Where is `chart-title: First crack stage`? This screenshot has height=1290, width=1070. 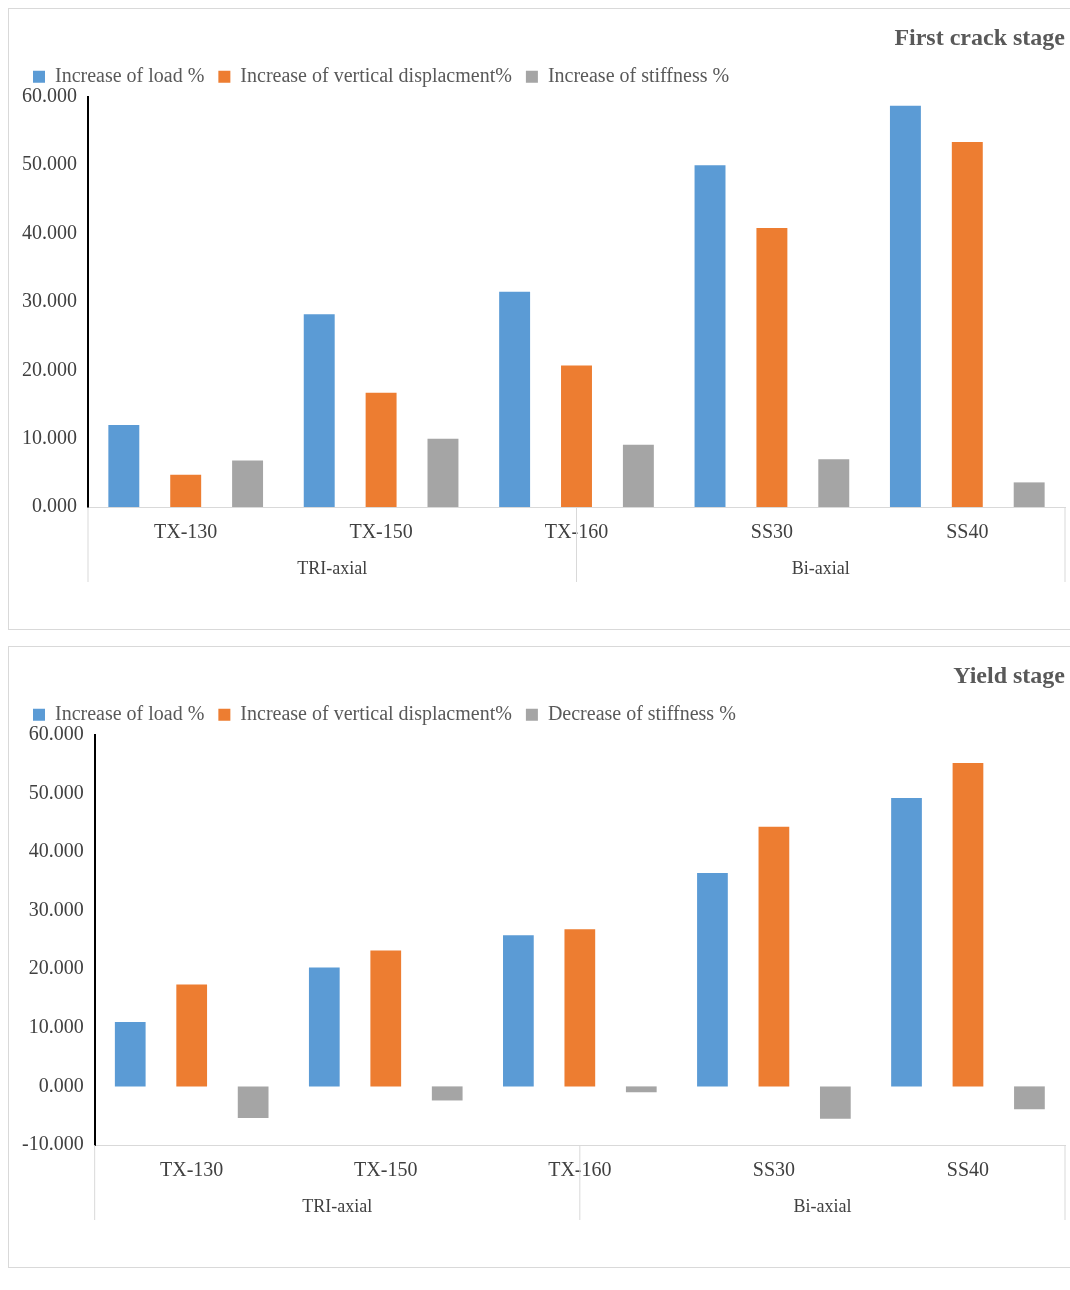
chart-title: First crack stage is located at coordinates (980, 36).